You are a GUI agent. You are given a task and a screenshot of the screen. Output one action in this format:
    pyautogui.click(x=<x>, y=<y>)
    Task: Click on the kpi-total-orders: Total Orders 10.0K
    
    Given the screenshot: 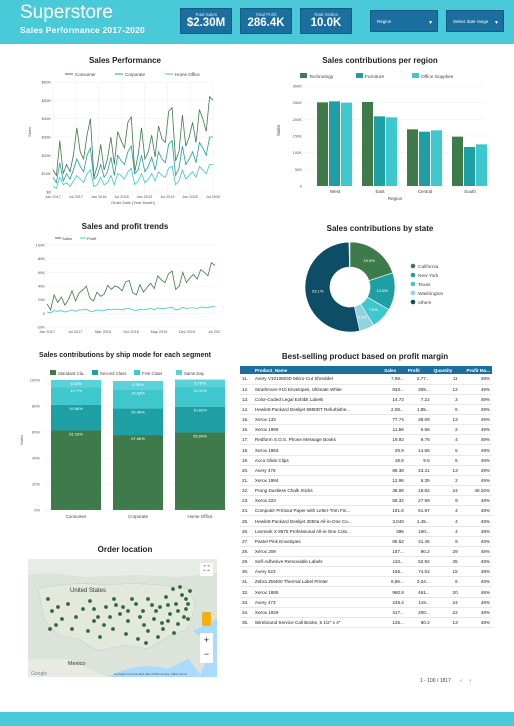 What is the action you would take?
    pyautogui.click(x=326, y=21)
    